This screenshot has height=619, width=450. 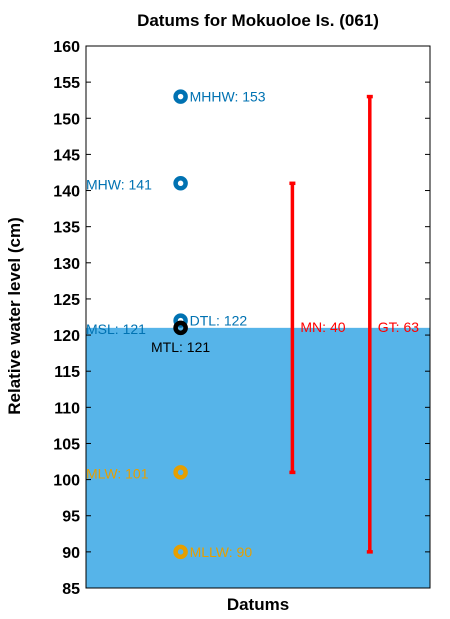 I want to click on y-tick-label: 130, so click(x=66, y=264).